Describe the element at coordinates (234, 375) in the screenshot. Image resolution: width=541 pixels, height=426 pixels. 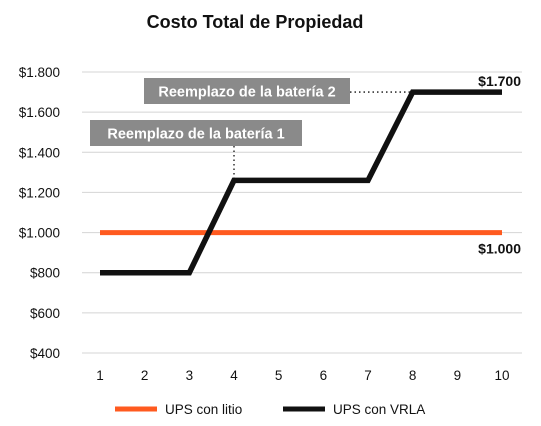
I see `x-tick-label: 4` at that location.